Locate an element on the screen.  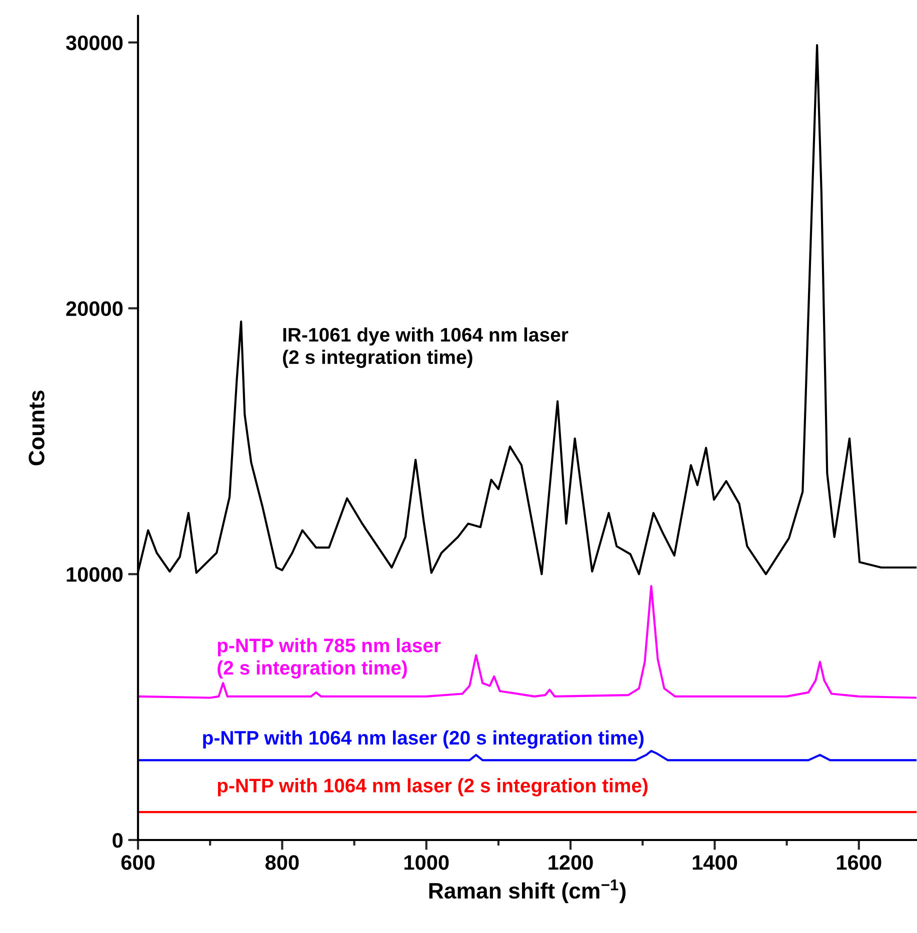
series-label: IR-1061 dye with 1064 nm laser (2 s integration time) is located at coordinates (425, 347).